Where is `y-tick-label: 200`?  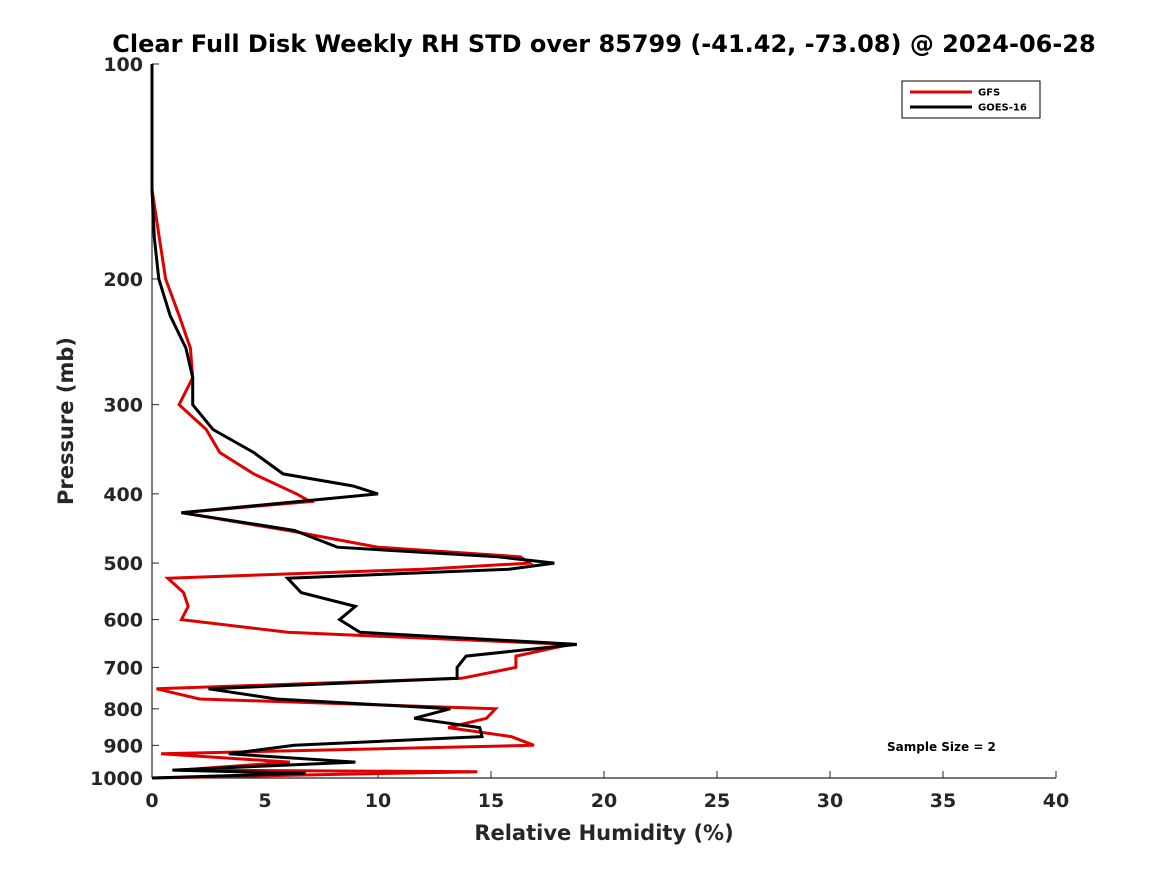 y-tick-label: 200 is located at coordinates (123, 280).